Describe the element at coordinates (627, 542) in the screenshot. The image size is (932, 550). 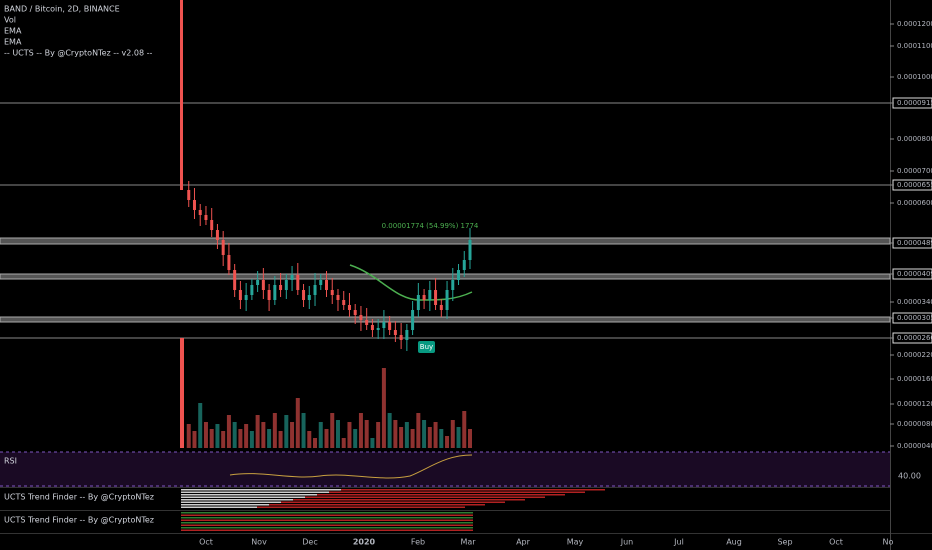
I see `time-label: Jun` at that location.